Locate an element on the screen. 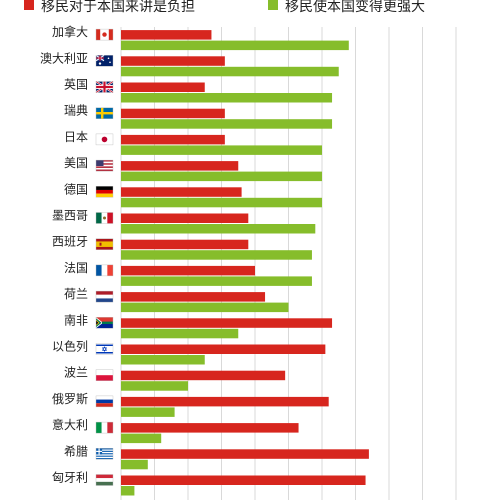  legend-swatch-burden is located at coordinates (29, 5).